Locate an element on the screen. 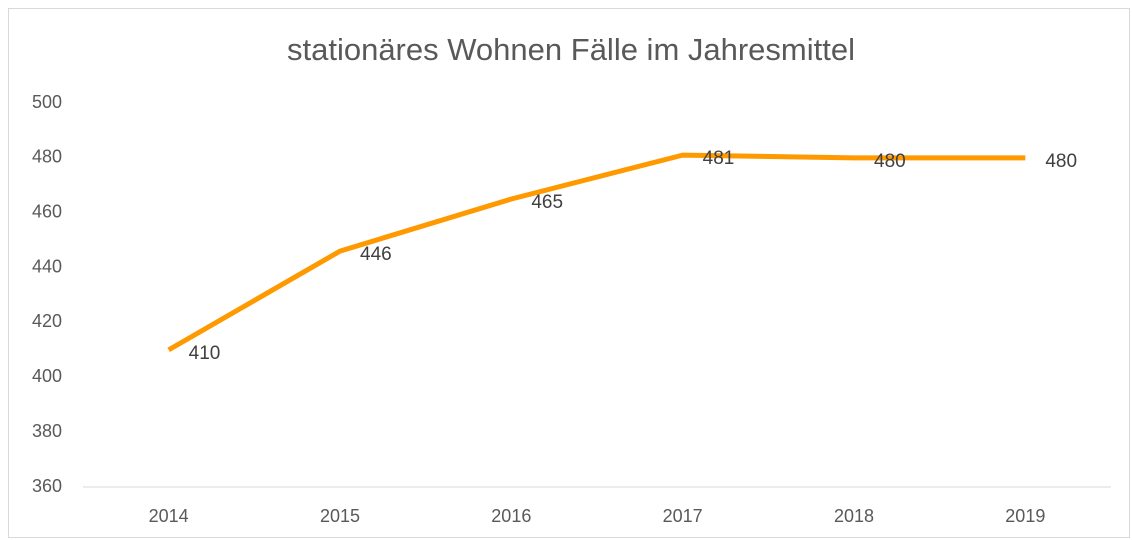 The width and height of the screenshot is (1132, 540). y-tick-label: 440 is located at coordinates (47, 266).